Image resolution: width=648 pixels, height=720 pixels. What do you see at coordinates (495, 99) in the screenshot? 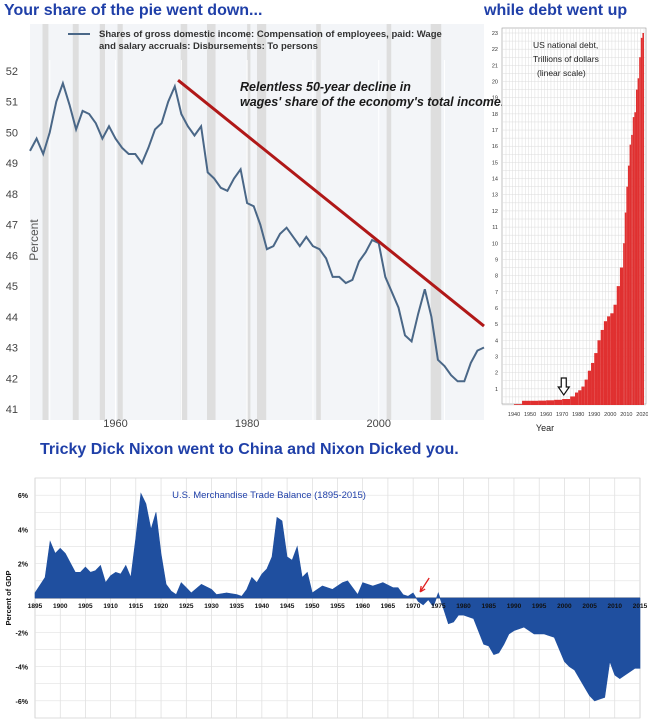
I see `debt-y-tick-label: 19` at bounding box center [495, 99].